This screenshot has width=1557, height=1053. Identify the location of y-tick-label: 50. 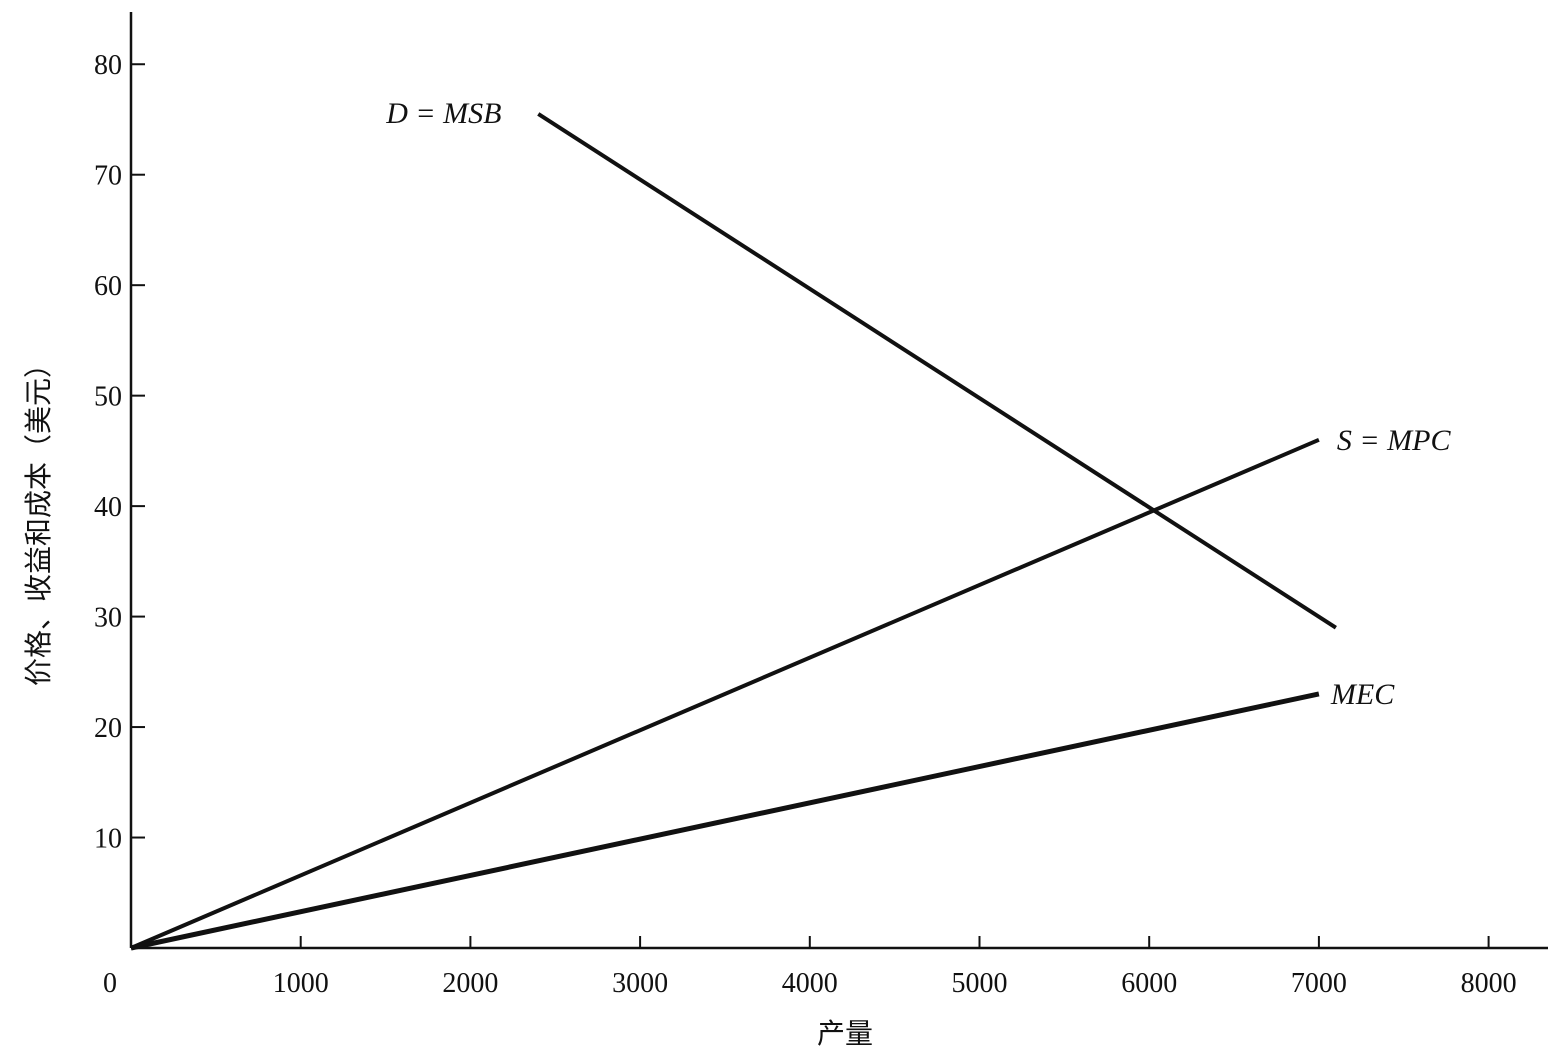
(108, 397).